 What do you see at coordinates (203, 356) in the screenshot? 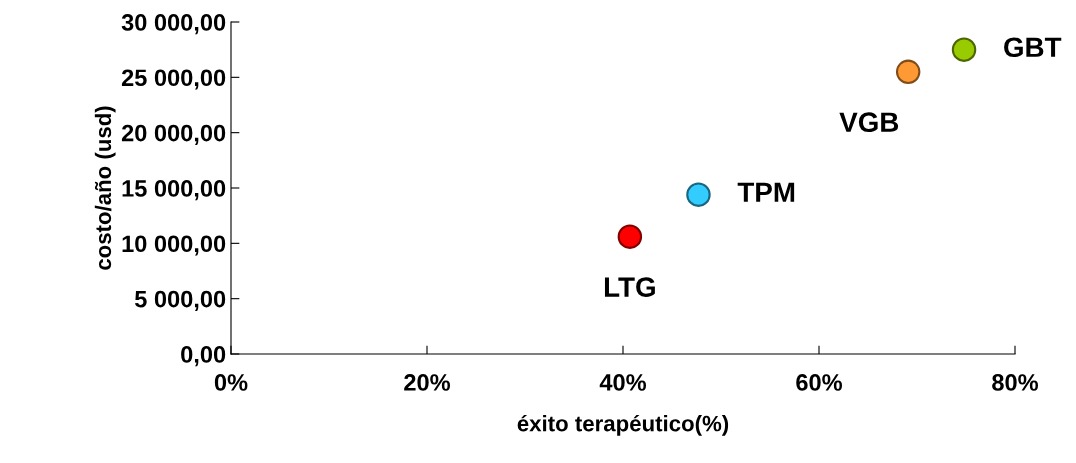
I see `y-tick-label: 0,00` at bounding box center [203, 356].